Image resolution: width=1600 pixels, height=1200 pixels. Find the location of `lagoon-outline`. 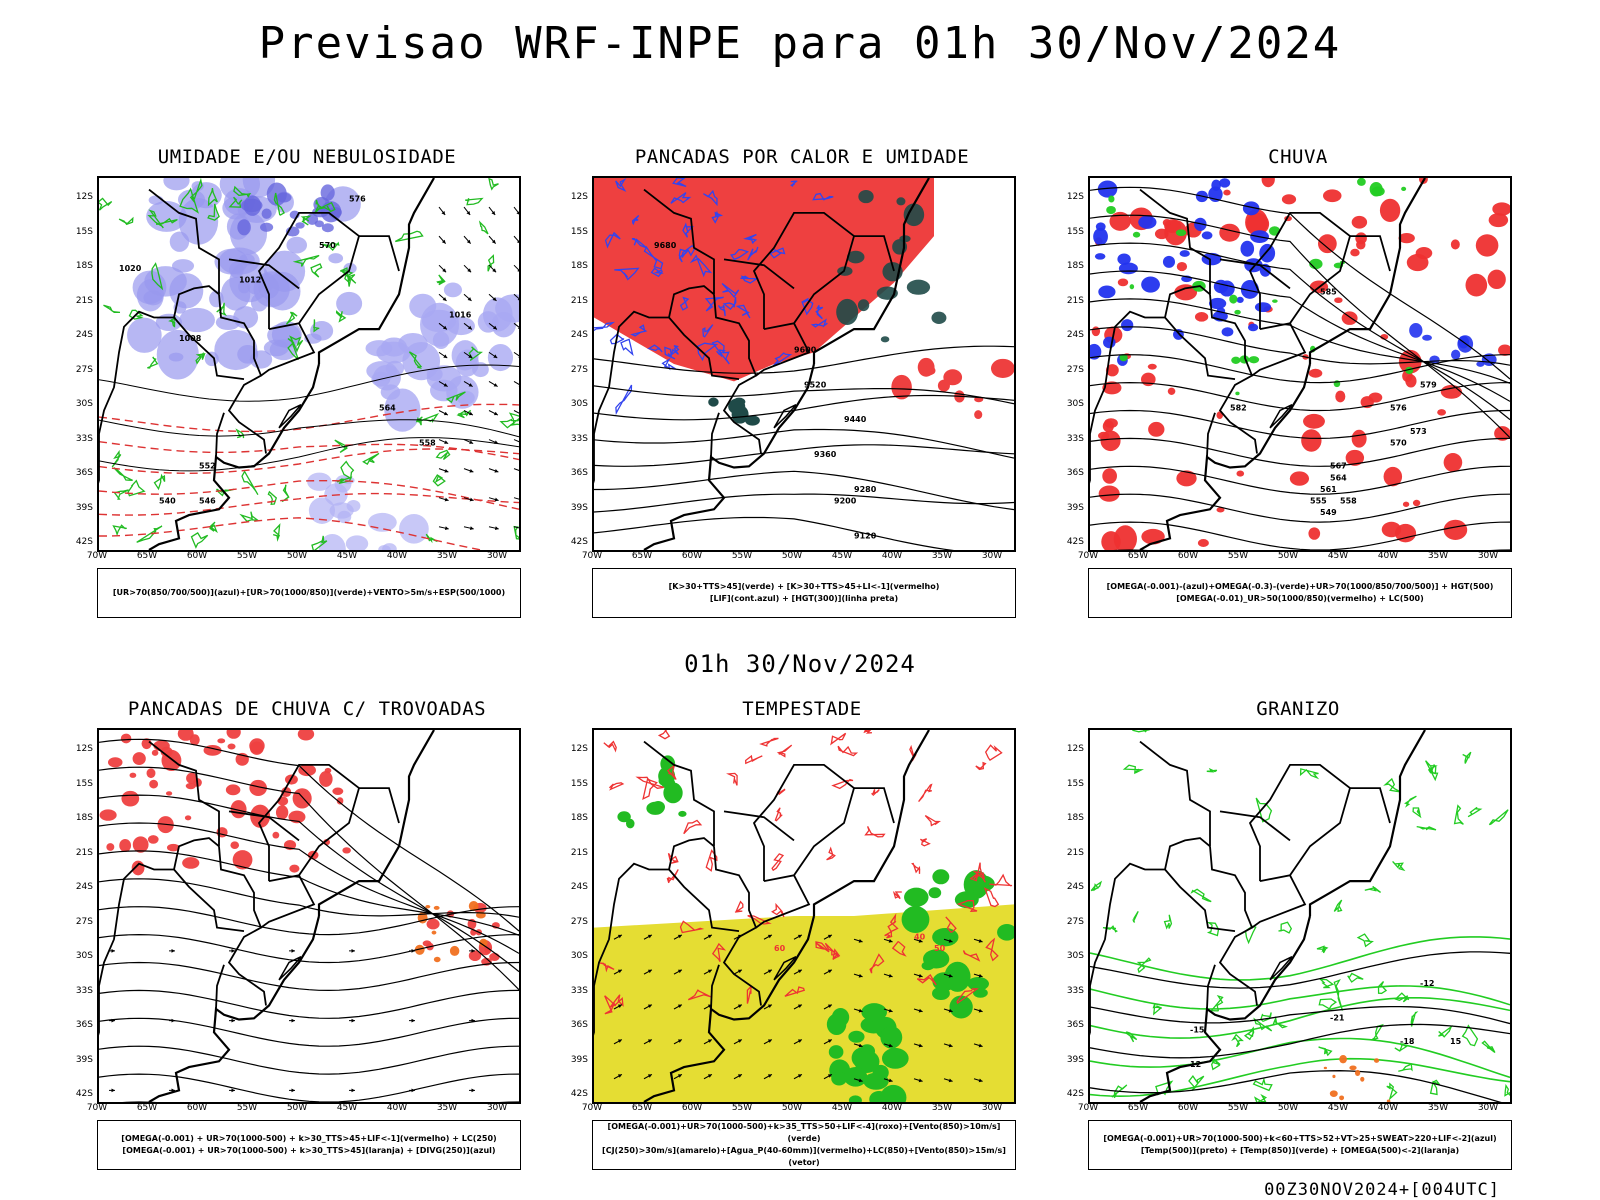

lagoon-outline is located at coordinates (290, 968).